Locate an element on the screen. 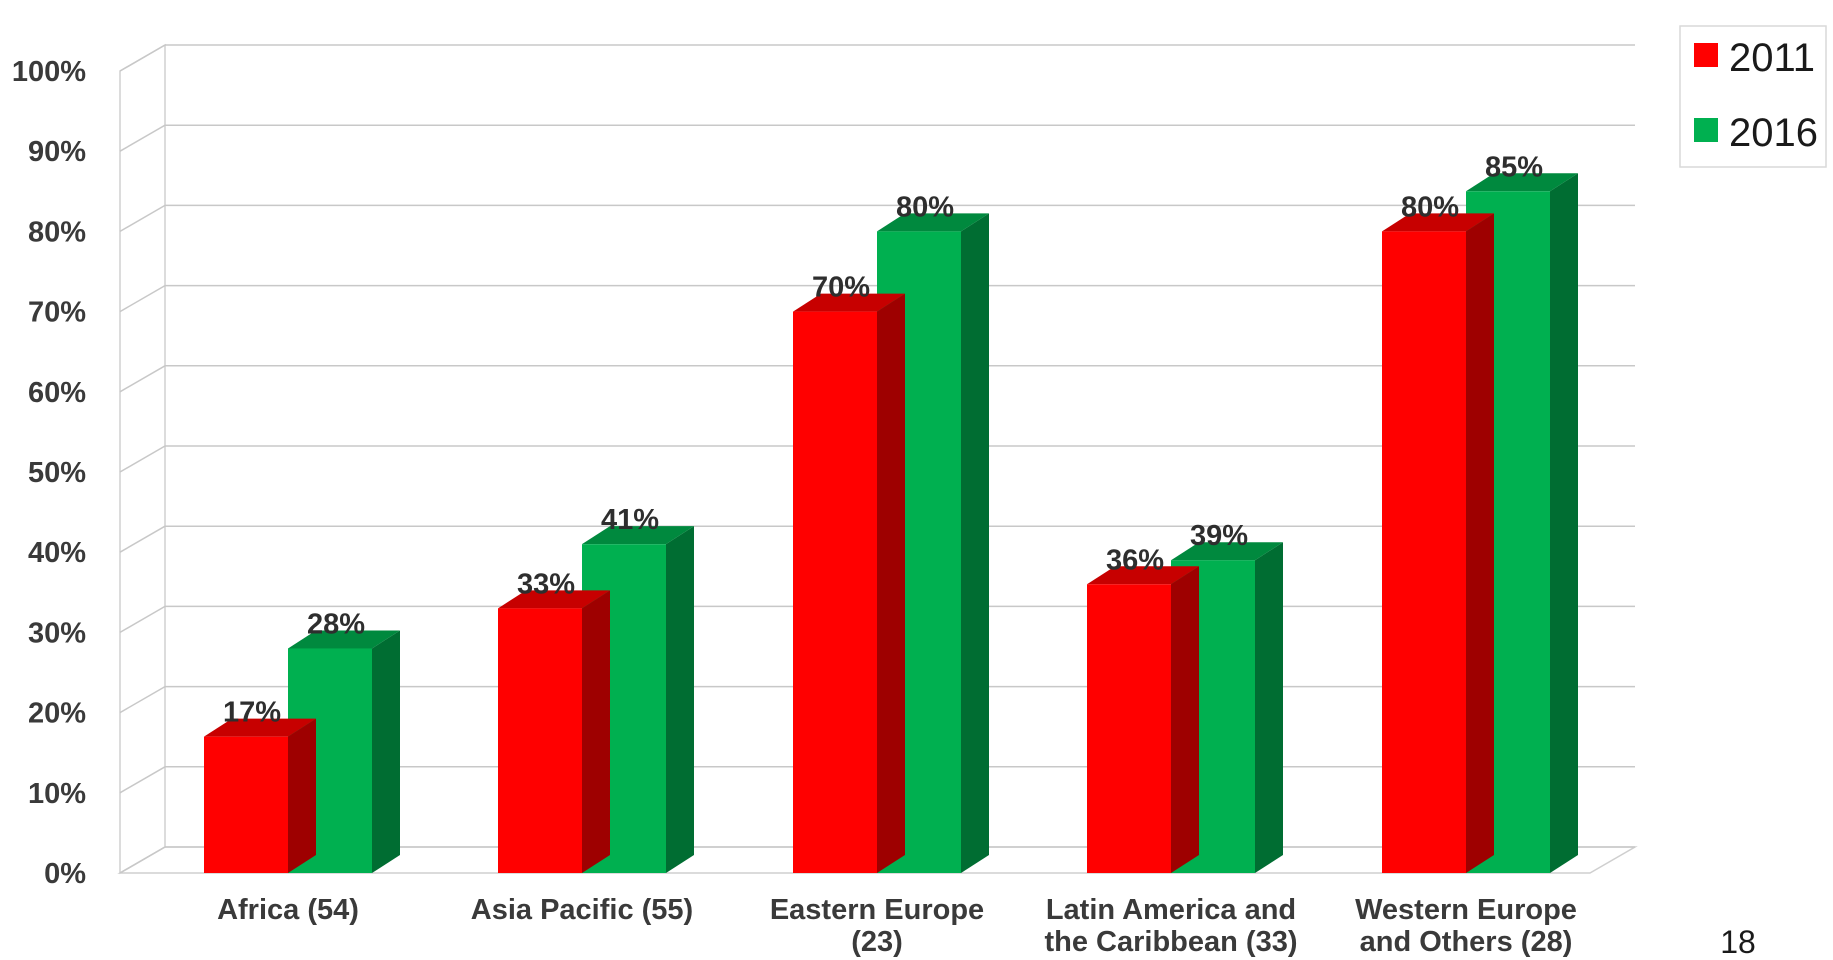  x-category-label: Africa (54) is located at coordinates (288, 910).